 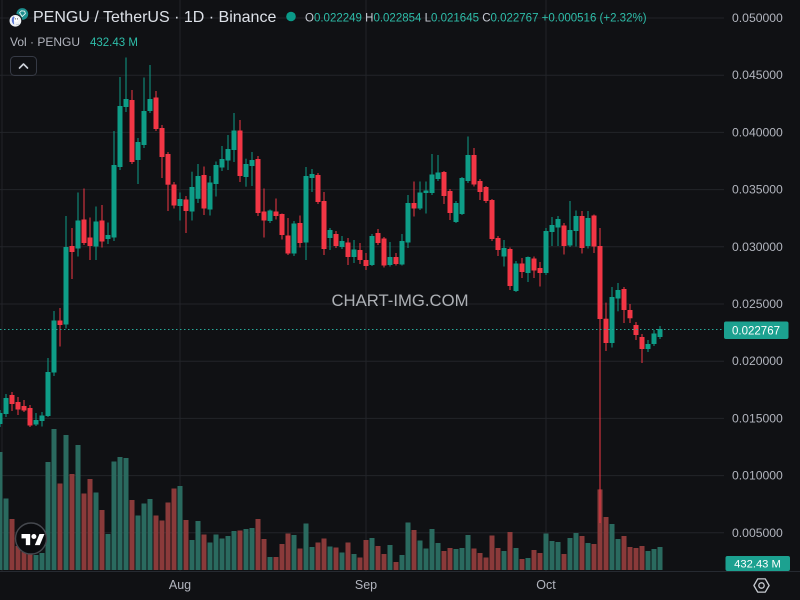 I want to click on svg-text: CHART-IMG.COM, so click(x=400, y=300).